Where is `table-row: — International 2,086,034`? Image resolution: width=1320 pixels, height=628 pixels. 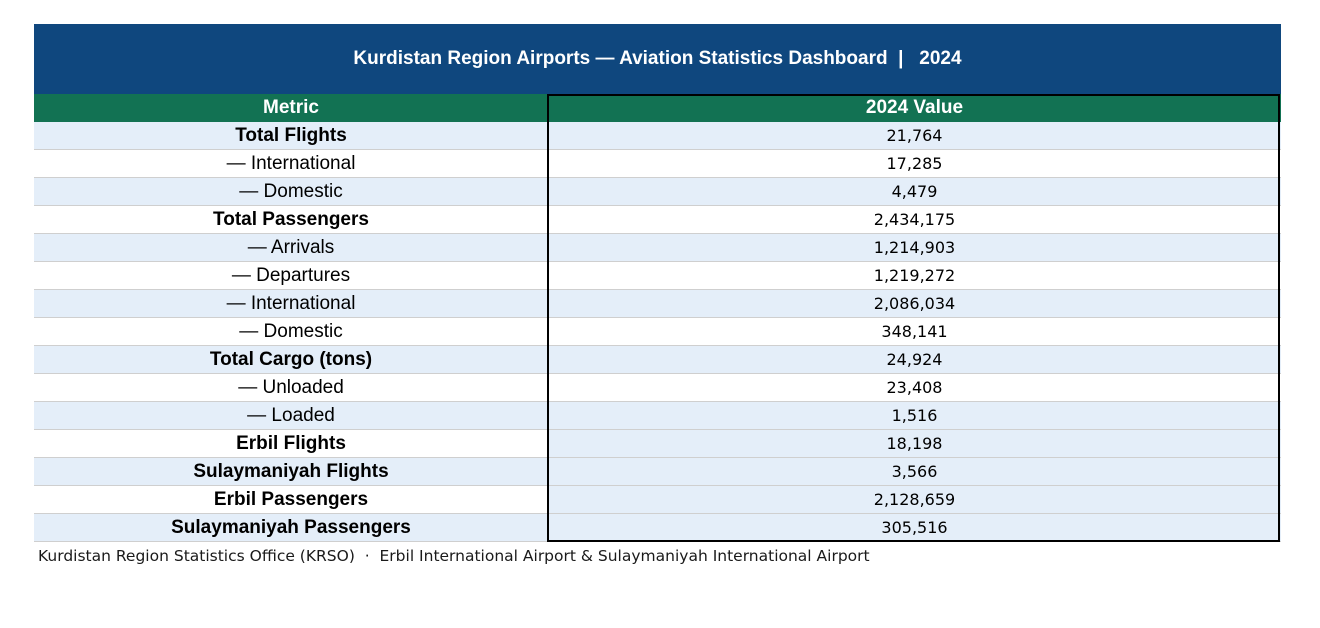
table-row: — International 2,086,034 is located at coordinates (657, 304).